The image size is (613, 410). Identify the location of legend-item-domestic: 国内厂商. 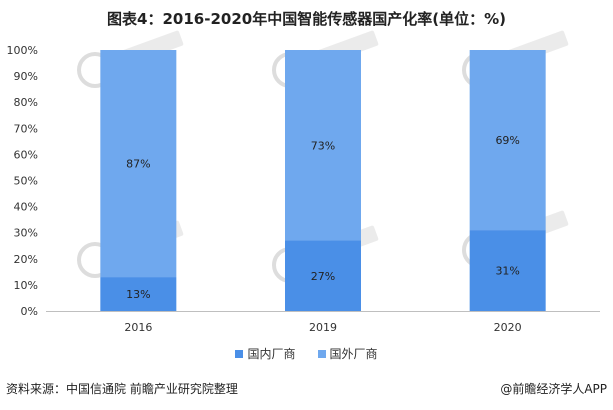
(265, 353).